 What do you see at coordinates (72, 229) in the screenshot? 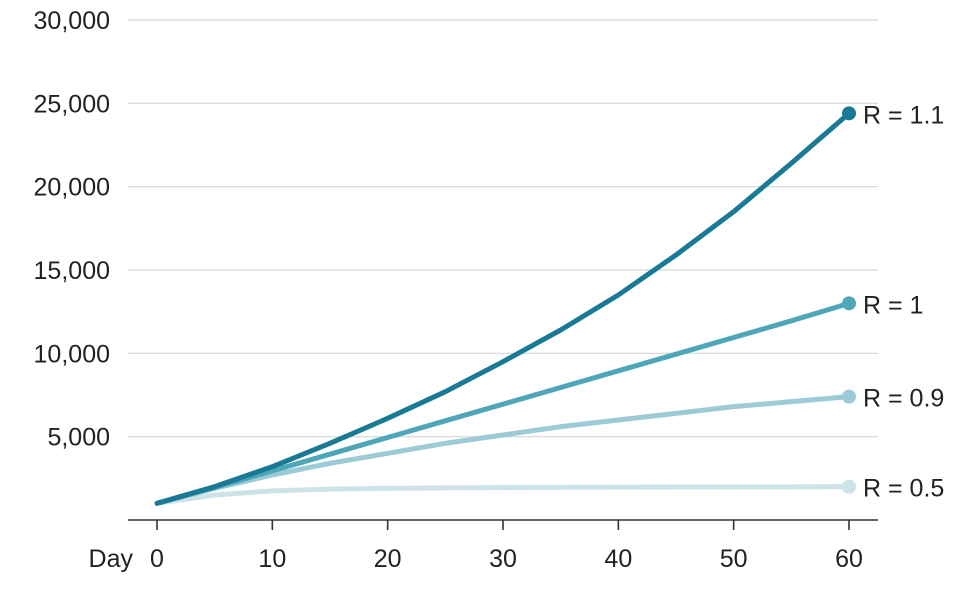
I see `y-axis-tick-labels: 5,000 10,000 15,000 20,000 25,000 30,000` at bounding box center [72, 229].